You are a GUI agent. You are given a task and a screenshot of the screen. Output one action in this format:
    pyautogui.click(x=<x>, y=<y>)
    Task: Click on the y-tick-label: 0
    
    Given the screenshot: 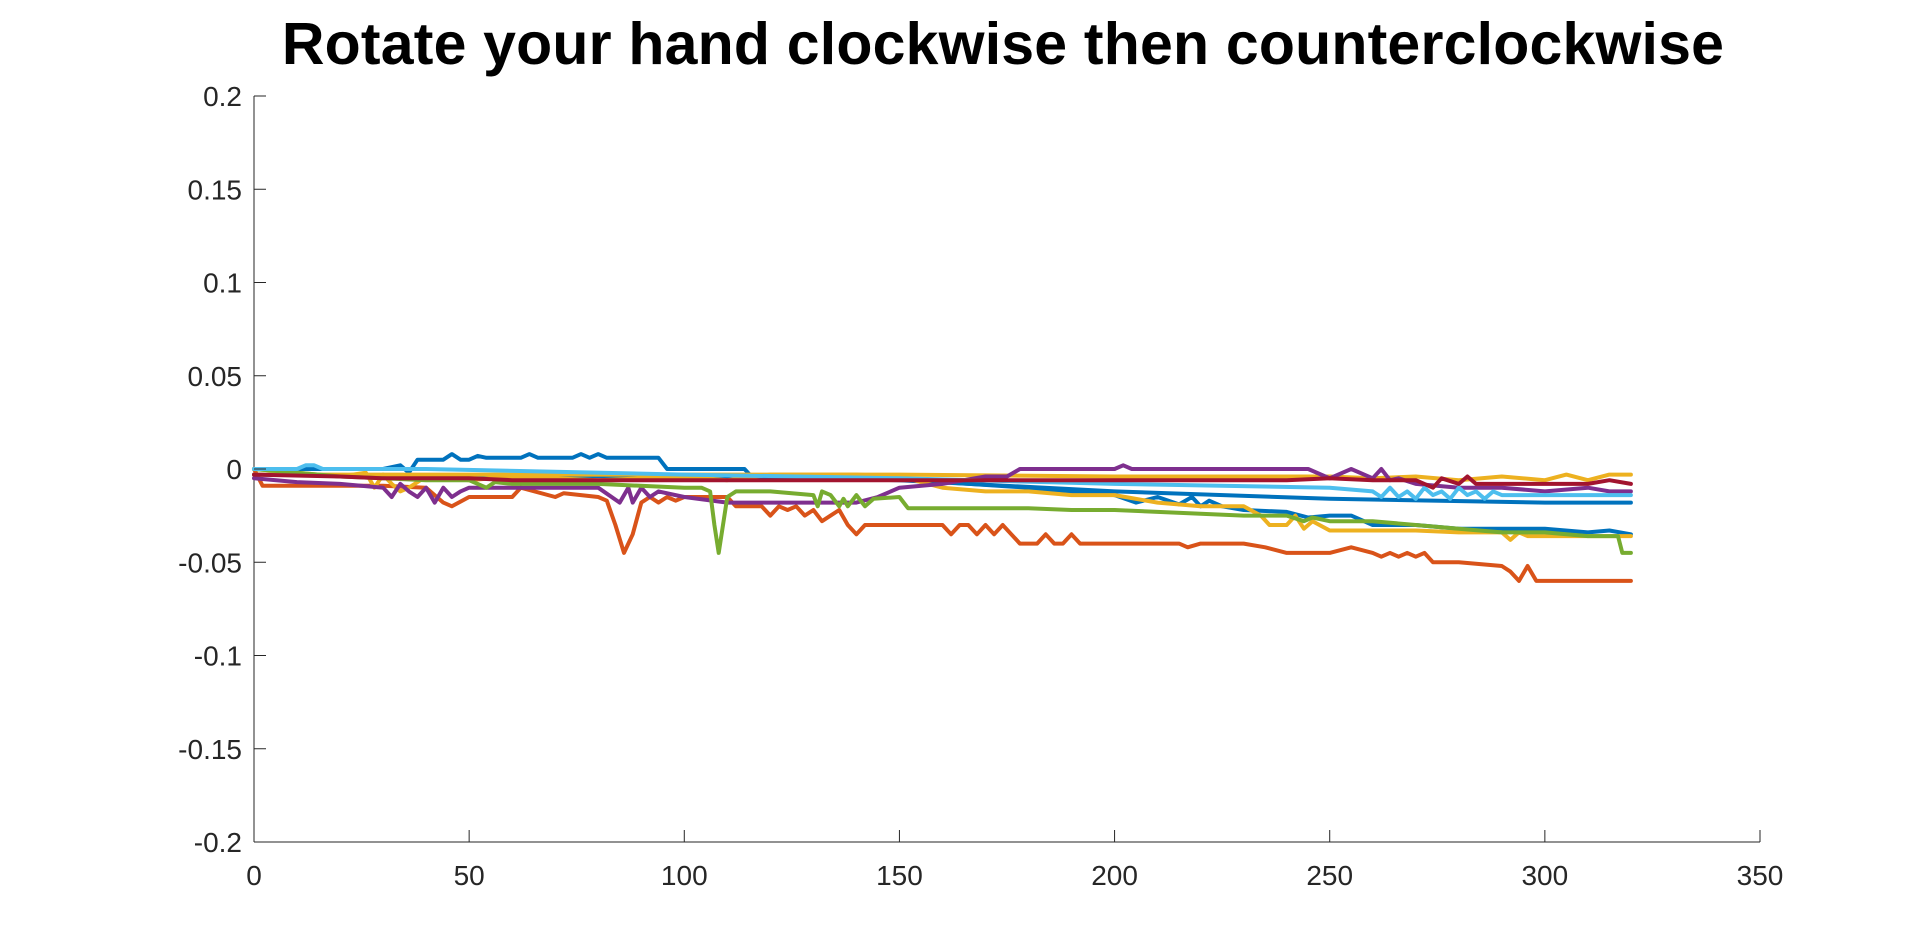 What is the action you would take?
    pyautogui.click(x=234, y=469)
    